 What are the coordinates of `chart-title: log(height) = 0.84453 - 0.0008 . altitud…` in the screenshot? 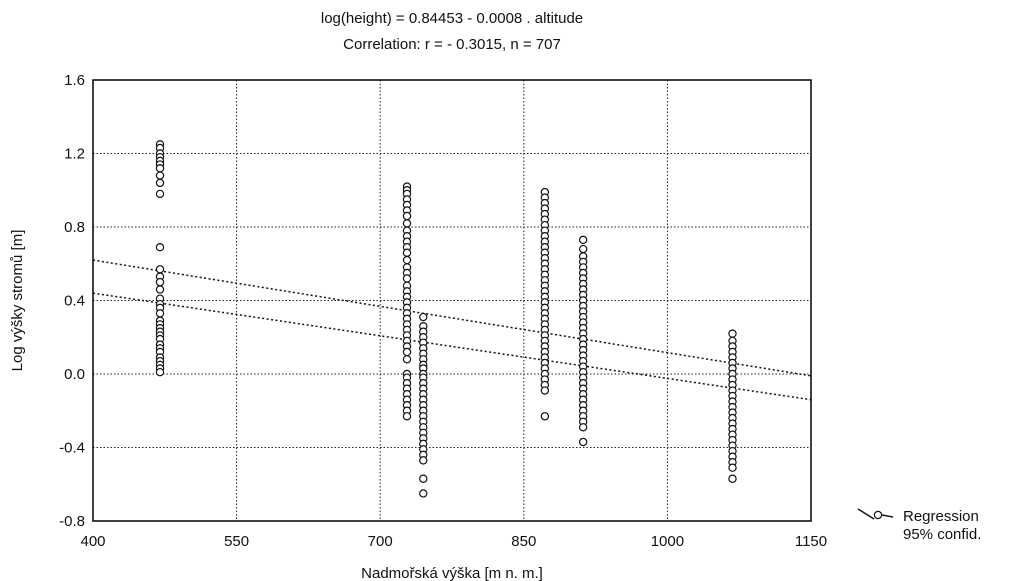 It's located at (452, 18).